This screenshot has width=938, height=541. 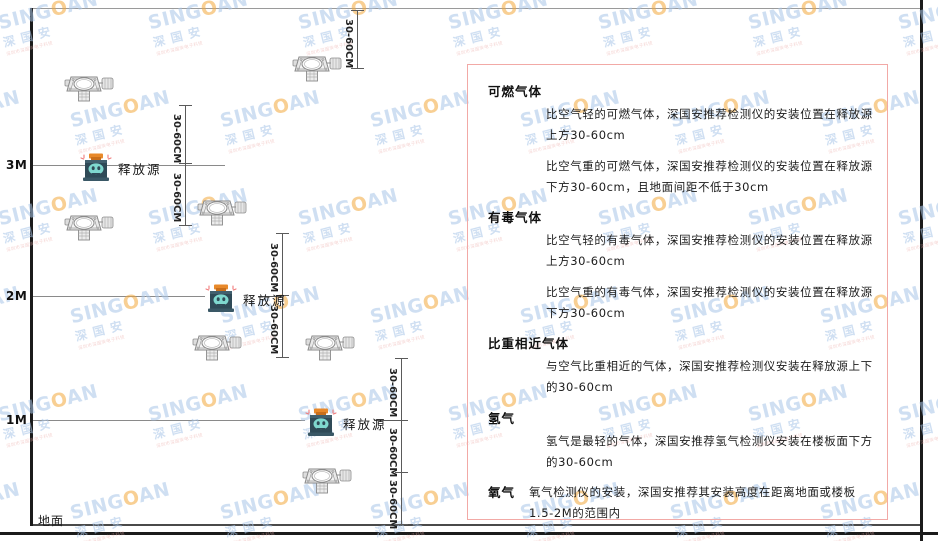 What do you see at coordinates (278, 264) in the screenshot?
I see `dim-mid-a: 30-60CM` at bounding box center [278, 264].